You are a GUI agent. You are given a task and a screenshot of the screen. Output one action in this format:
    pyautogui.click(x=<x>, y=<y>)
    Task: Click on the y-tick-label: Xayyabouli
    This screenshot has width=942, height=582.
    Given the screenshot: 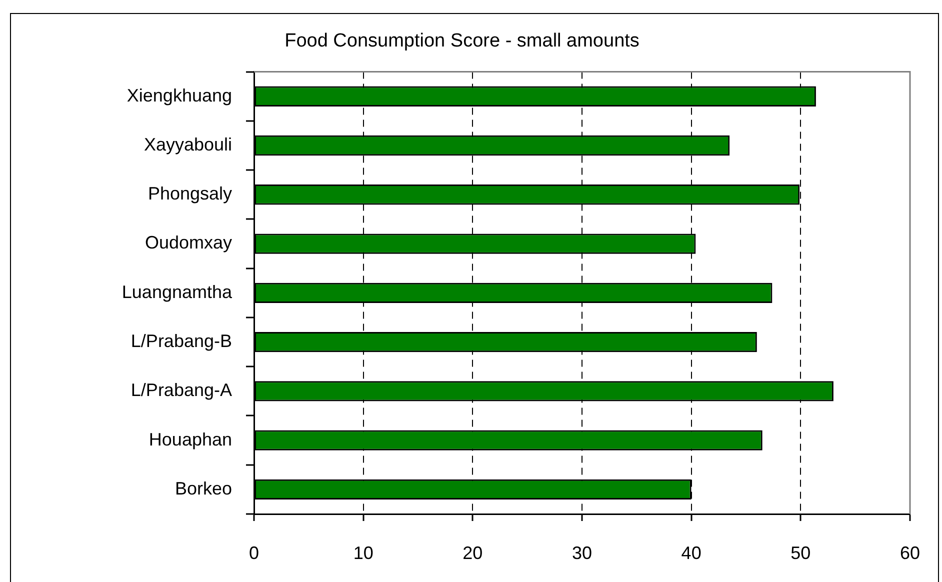 What is the action you would take?
    pyautogui.click(x=188, y=144)
    